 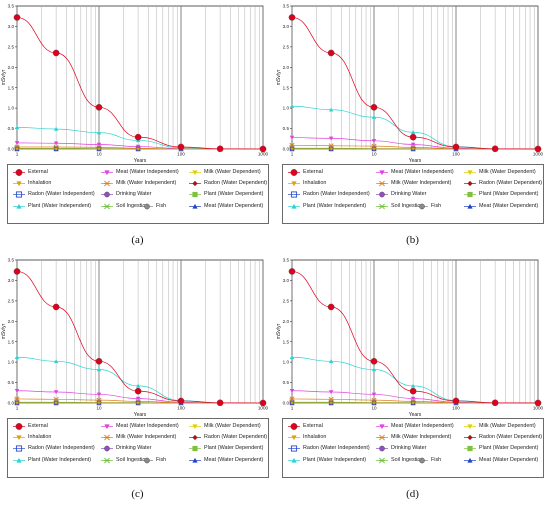 I want to click on x-tick-label: 100, so click(x=181, y=408).